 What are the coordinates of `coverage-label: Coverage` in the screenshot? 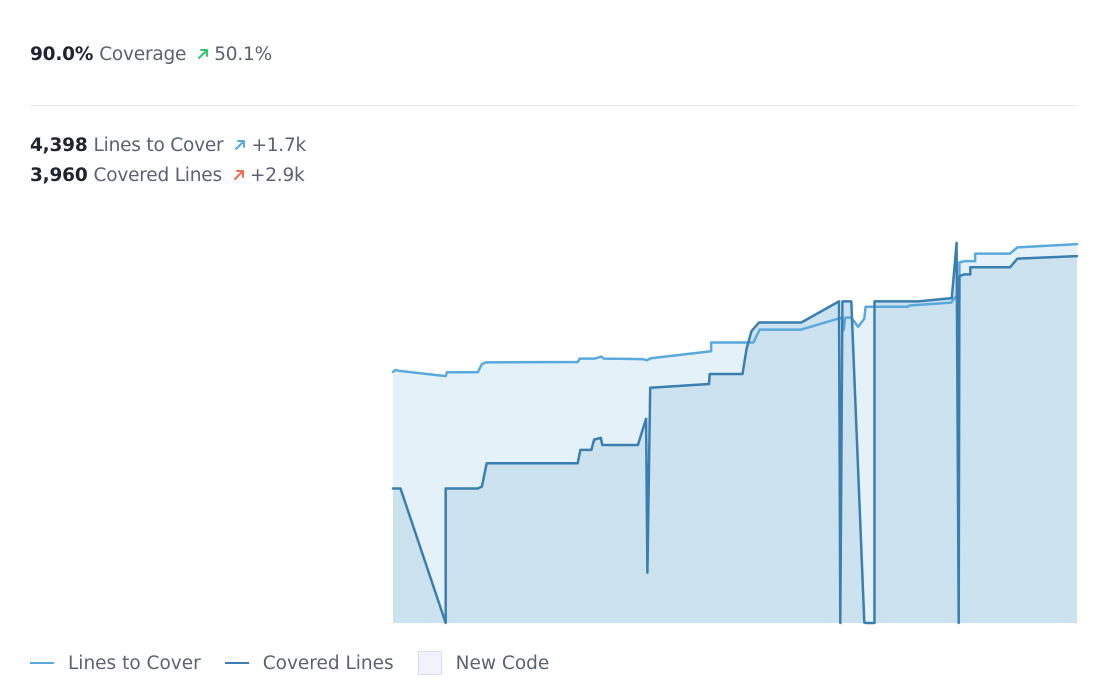 It's located at (143, 54).